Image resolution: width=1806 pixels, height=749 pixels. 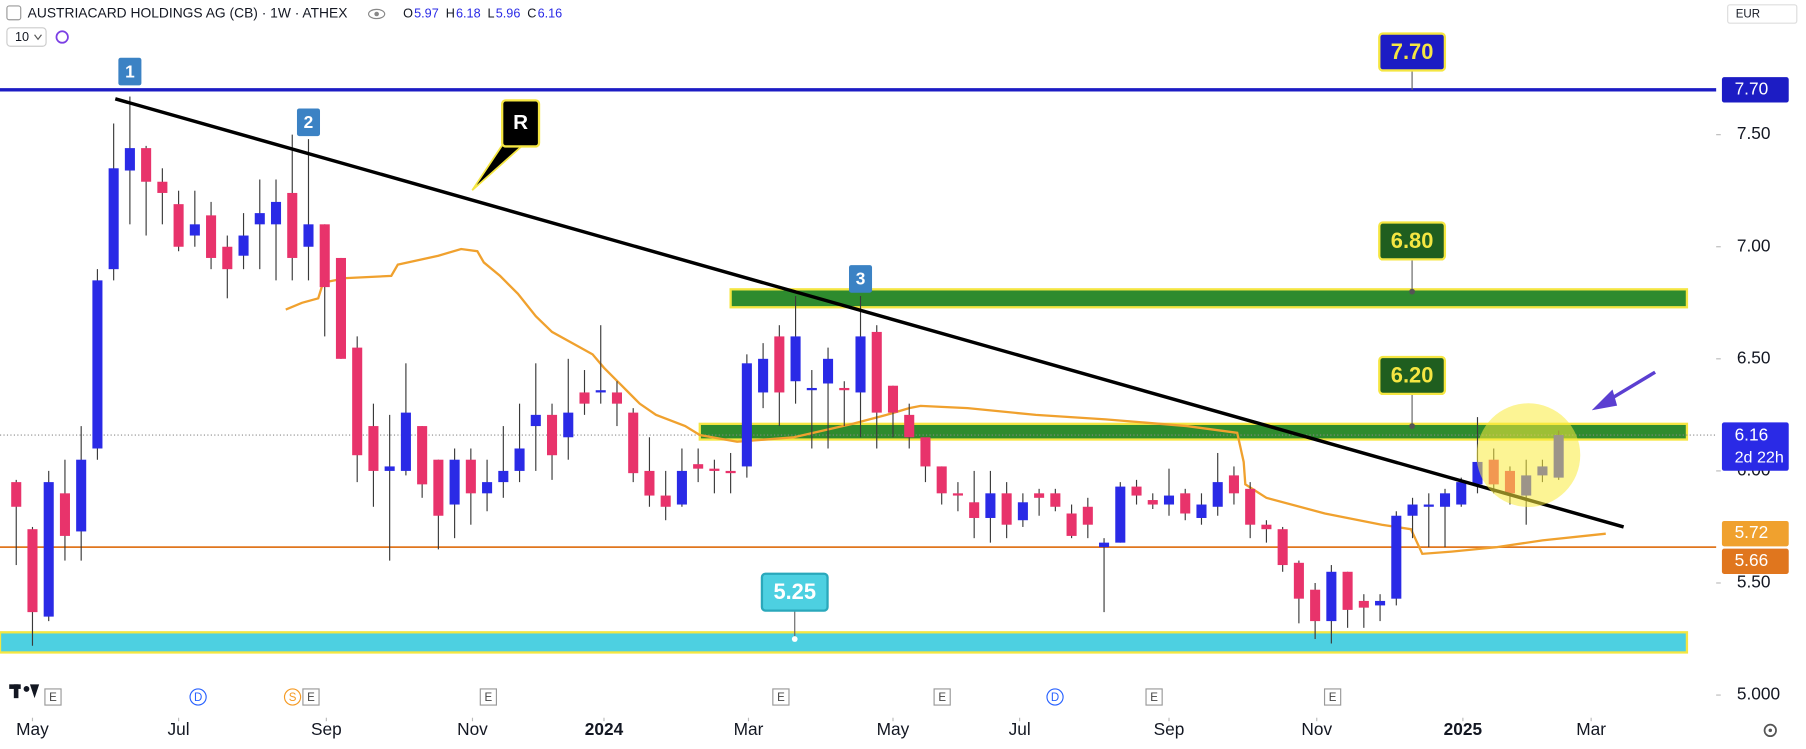 What do you see at coordinates (550, 13) in the screenshot?
I see `ohlc-value: 6.16` at bounding box center [550, 13].